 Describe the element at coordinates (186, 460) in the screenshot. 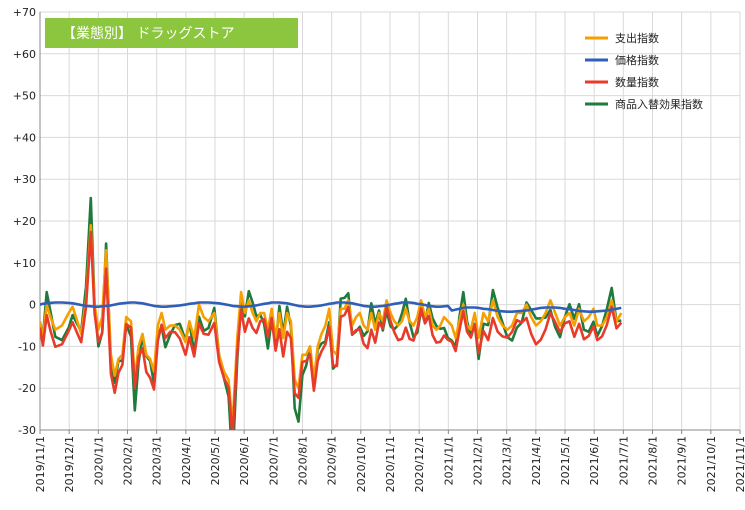

I see `x-tick-label: 2020/4/1` at that location.